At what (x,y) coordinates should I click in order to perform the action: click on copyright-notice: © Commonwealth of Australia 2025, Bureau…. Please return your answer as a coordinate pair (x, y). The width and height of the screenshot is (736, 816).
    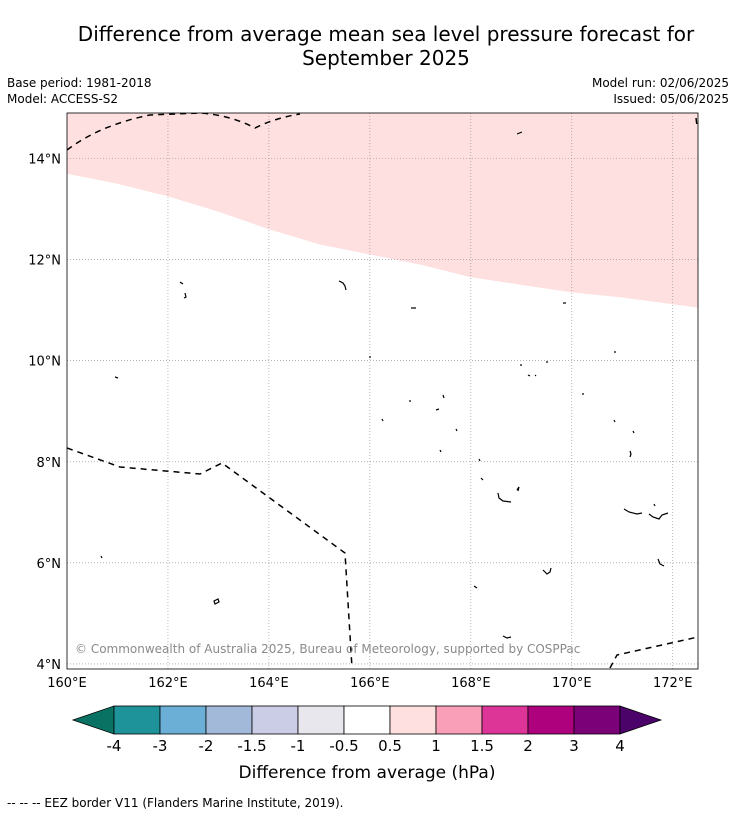
    Looking at the image, I should click on (327, 649).